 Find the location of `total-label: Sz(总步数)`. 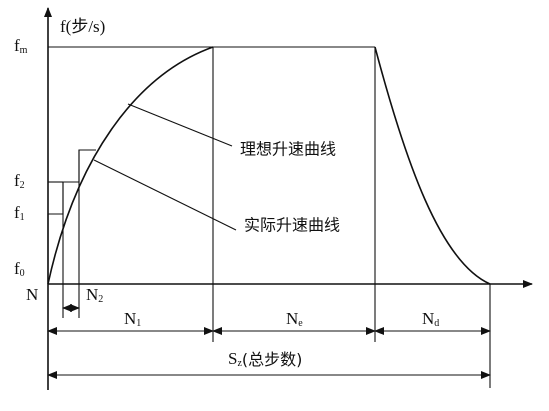

total-label: Sz(总步数) is located at coordinates (265, 359).